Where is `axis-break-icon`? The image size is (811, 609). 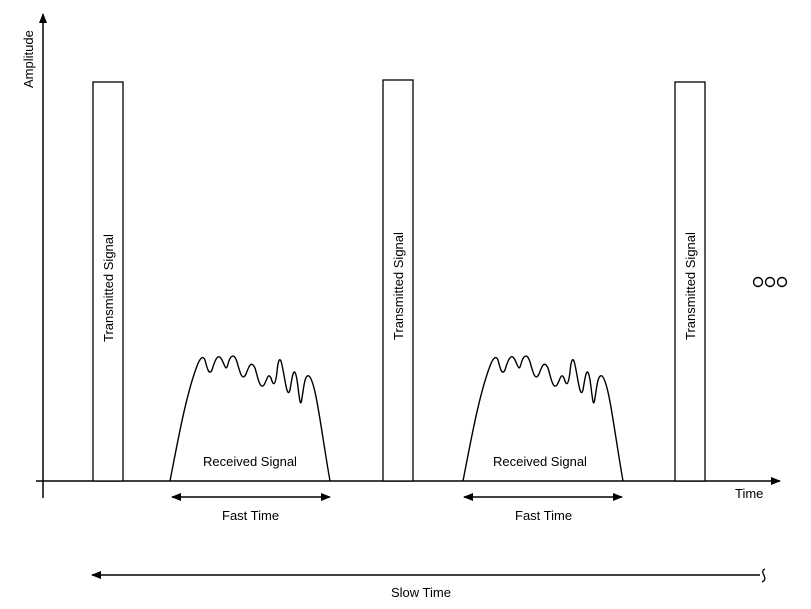
axis-break-icon is located at coordinates (763, 575).